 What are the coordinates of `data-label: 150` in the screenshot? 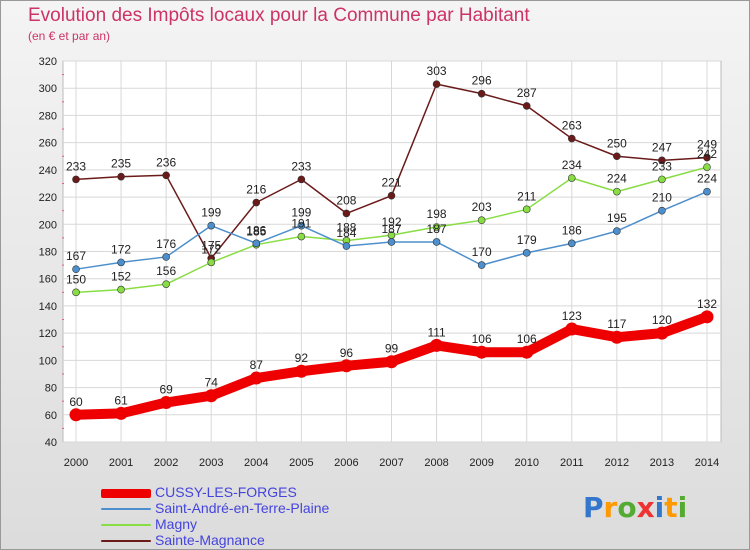 It's located at (76, 279).